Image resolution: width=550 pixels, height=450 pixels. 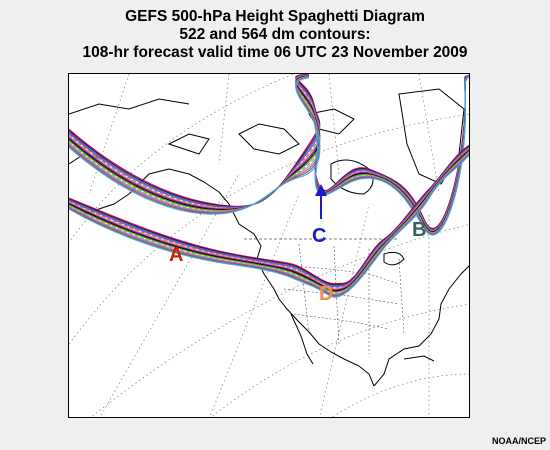 What do you see at coordinates (419, 230) in the screenshot?
I see `label-b: B` at bounding box center [419, 230].